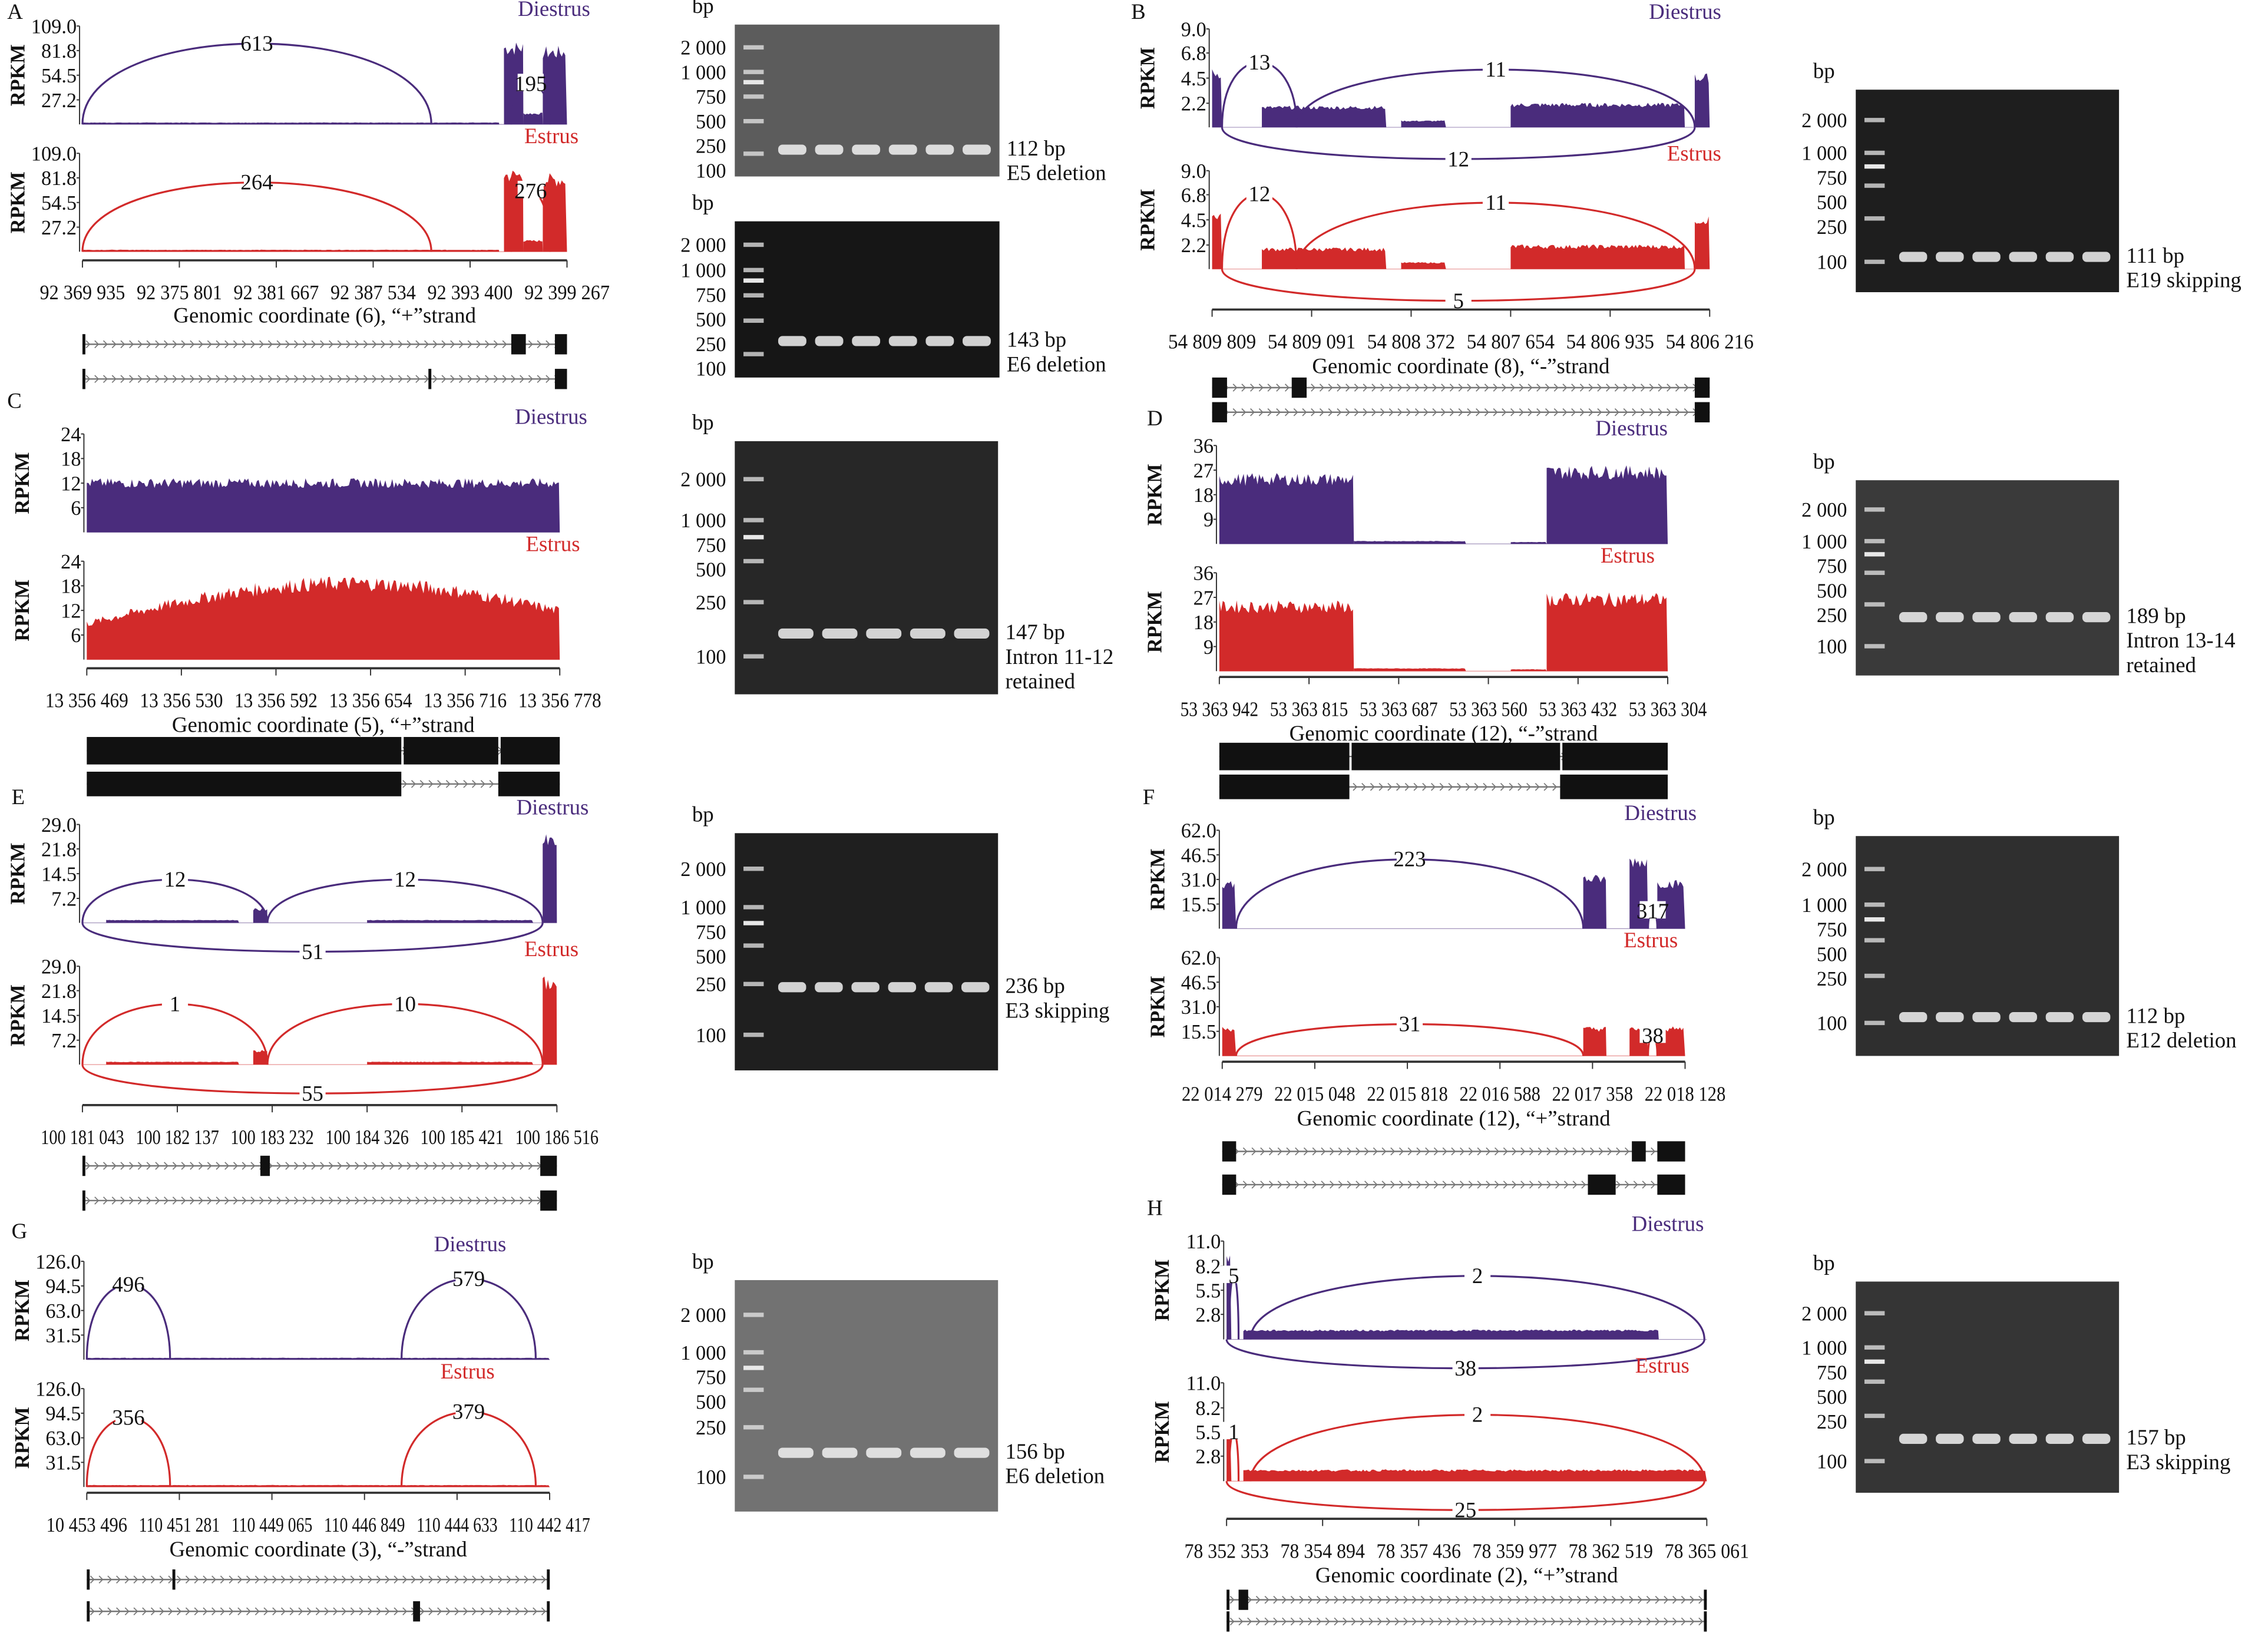  I want to click on y-axis-label: RPKM, so click(1158, 879).